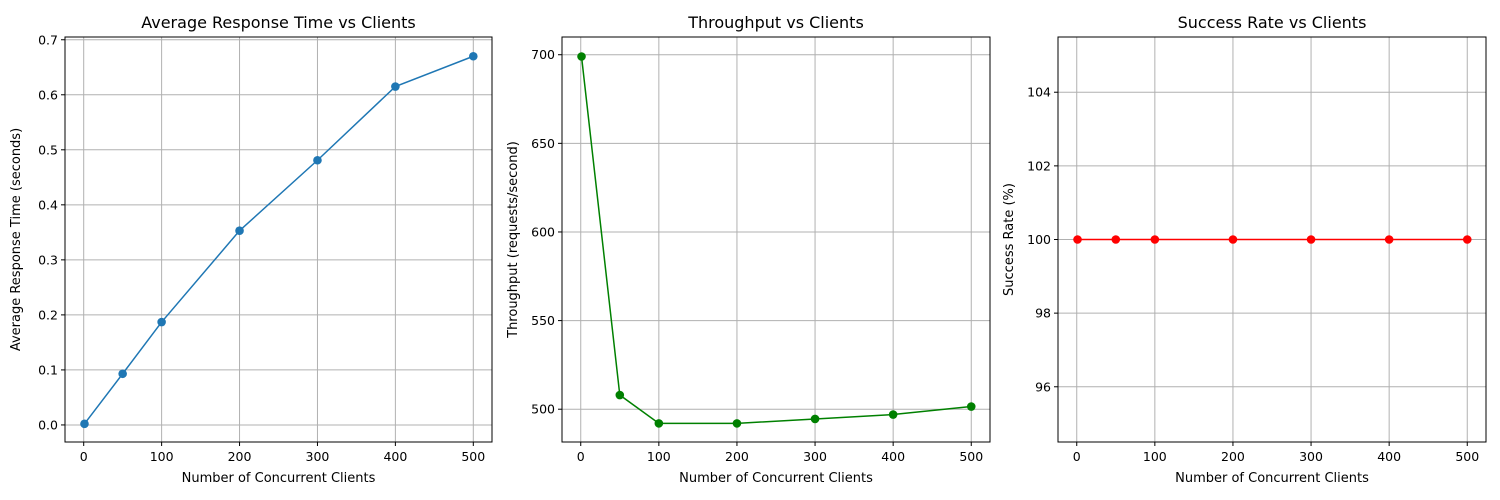 The image size is (1500, 500). What do you see at coordinates (1311, 456) in the screenshot?
I see `success-rate-xtick-label: 300` at bounding box center [1311, 456].